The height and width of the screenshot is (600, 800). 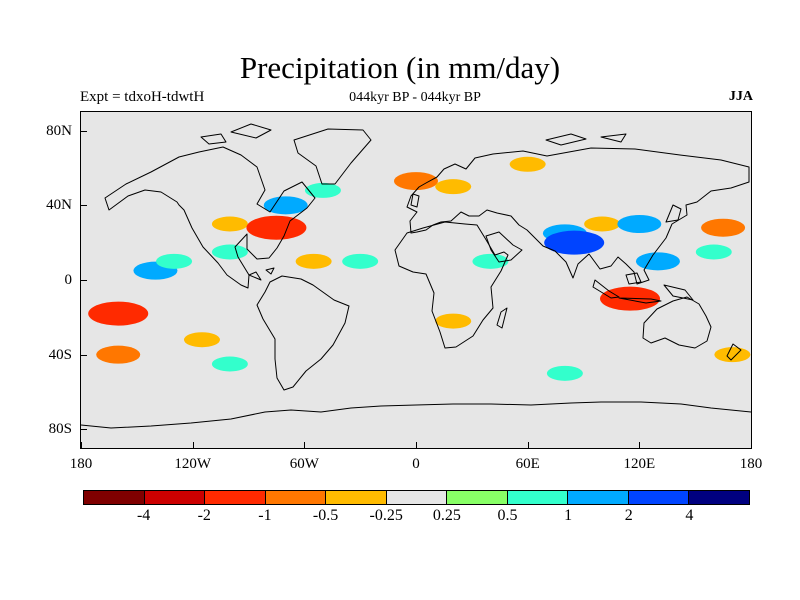 What do you see at coordinates (59, 205) in the screenshot?
I see `lat-tick-label: 40N` at bounding box center [59, 205].